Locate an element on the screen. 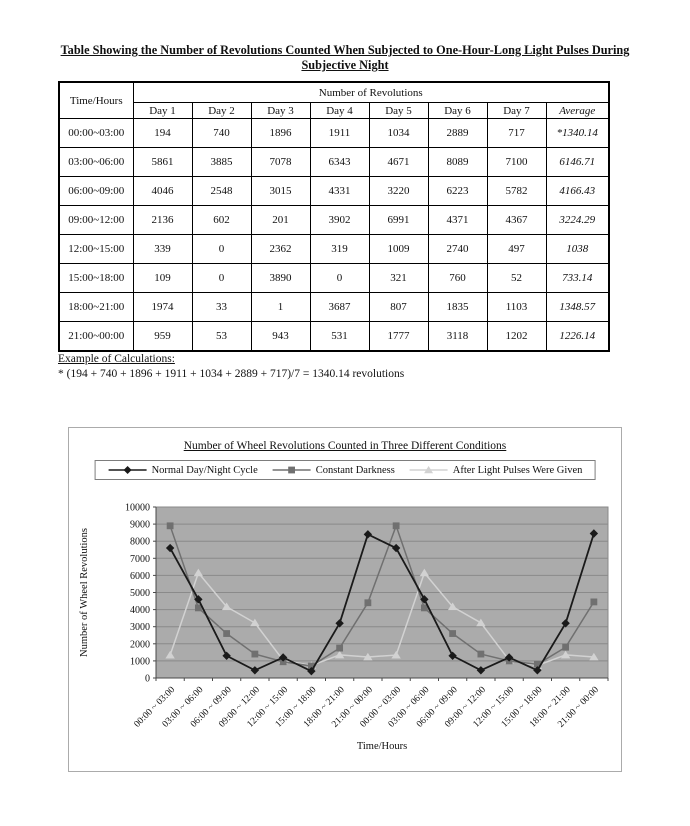  value-cell: 5861 is located at coordinates (162, 162).